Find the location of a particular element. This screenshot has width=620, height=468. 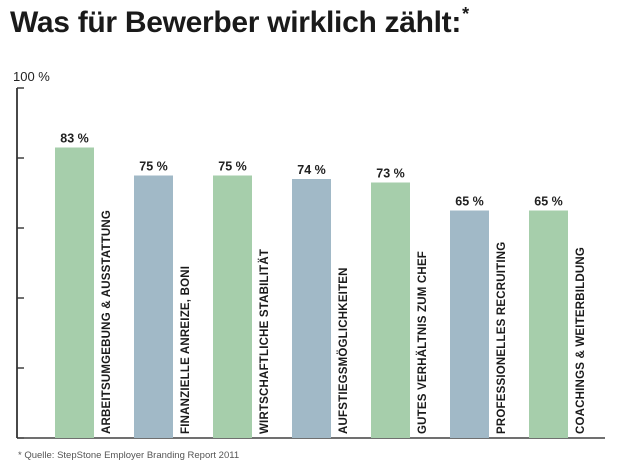

chart-title: Was für Bewerber wirklich zählt:* is located at coordinates (239, 22).